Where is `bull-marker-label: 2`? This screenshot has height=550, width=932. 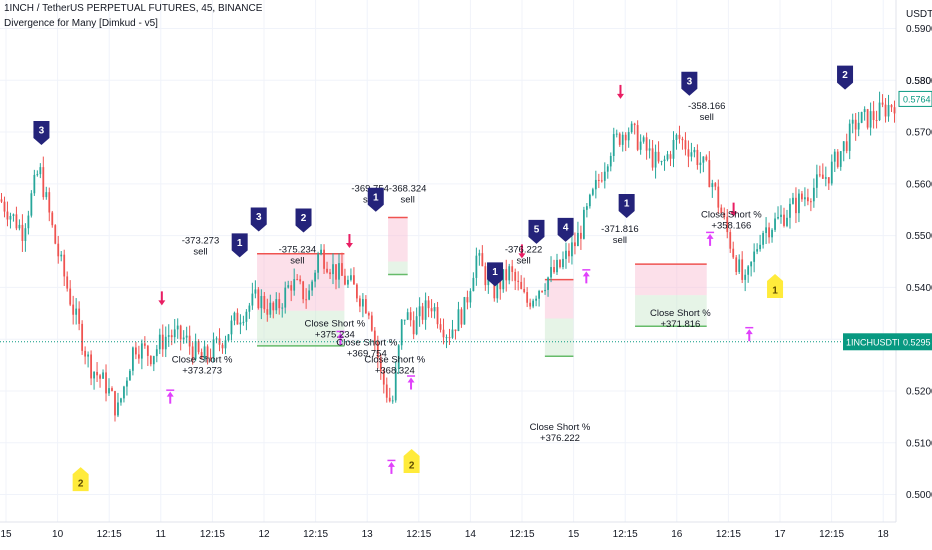 bull-marker-label: 2 is located at coordinates (81, 484).